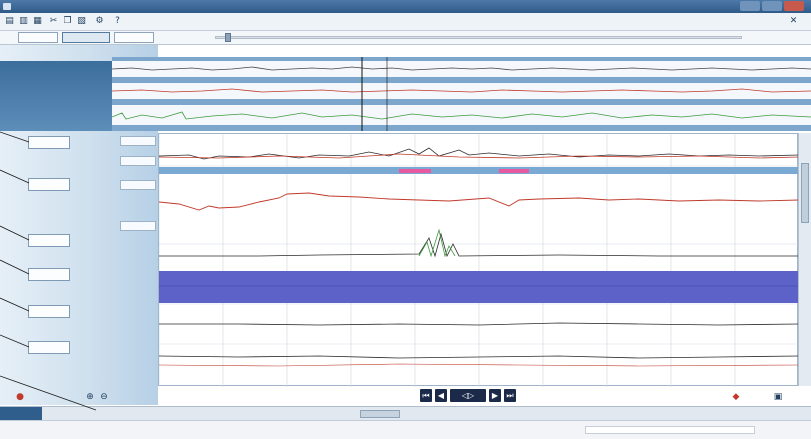 The image size is (811, 439). I want to click on overview-labels, so click(64, 94).